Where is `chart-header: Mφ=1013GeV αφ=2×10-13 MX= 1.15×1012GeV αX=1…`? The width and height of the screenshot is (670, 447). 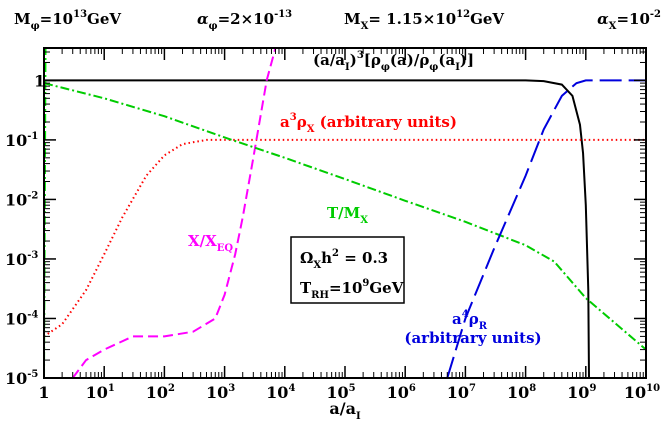
chart-header: Mφ=1013GeV αφ=2×10-13 MX= 1.15×1012GeV αX=1… is located at coordinates (337, 20).